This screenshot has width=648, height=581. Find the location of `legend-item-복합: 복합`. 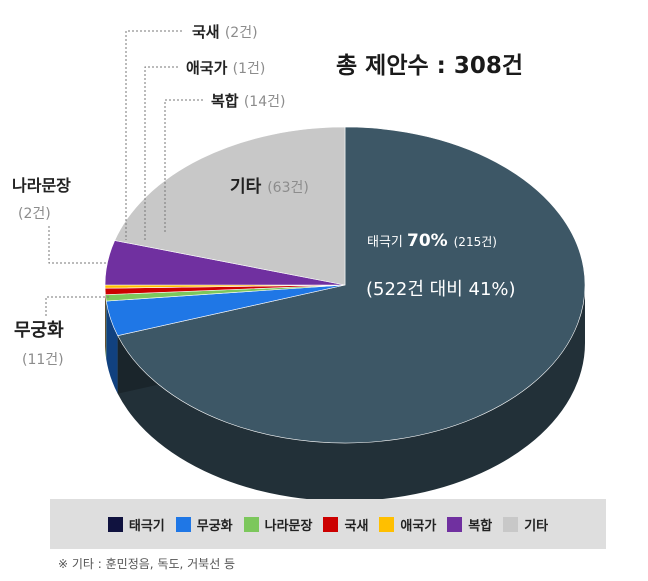

legend-item-복합: 복합 is located at coordinates (469, 524).